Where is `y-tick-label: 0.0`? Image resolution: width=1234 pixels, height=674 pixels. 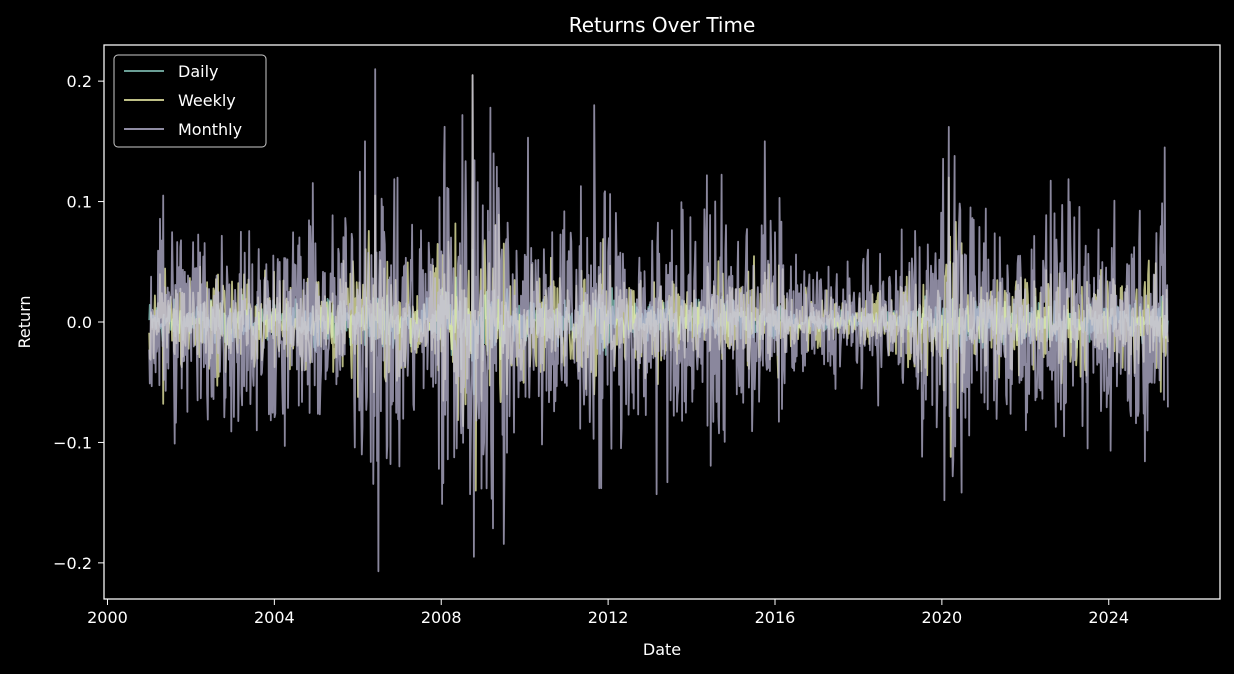
y-tick-label: 0.0 is located at coordinates (79, 322).